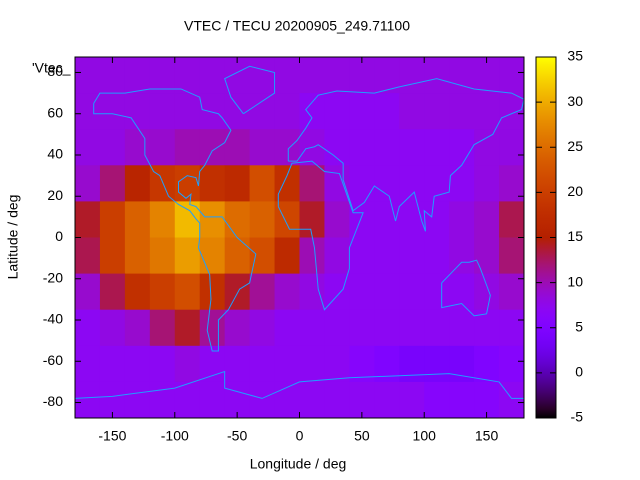 The width and height of the screenshot is (640, 480). What do you see at coordinates (55, 154) in the screenshot?
I see `y-tick-label: 40` at bounding box center [55, 154].